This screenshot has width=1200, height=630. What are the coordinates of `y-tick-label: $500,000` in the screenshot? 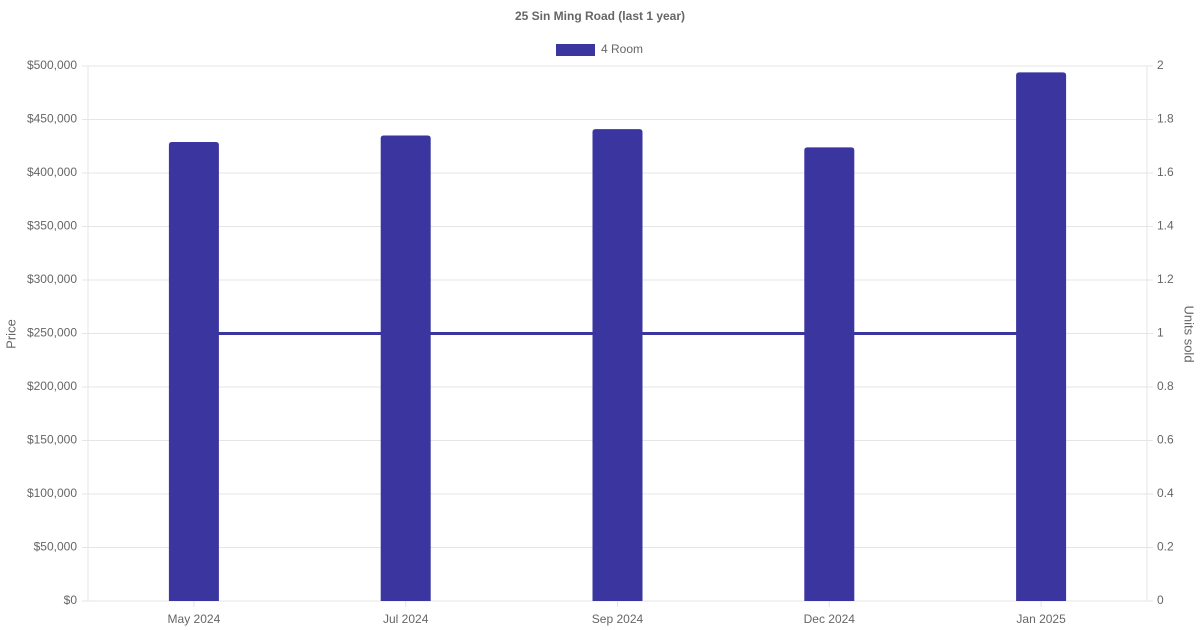 It's located at (52, 65).